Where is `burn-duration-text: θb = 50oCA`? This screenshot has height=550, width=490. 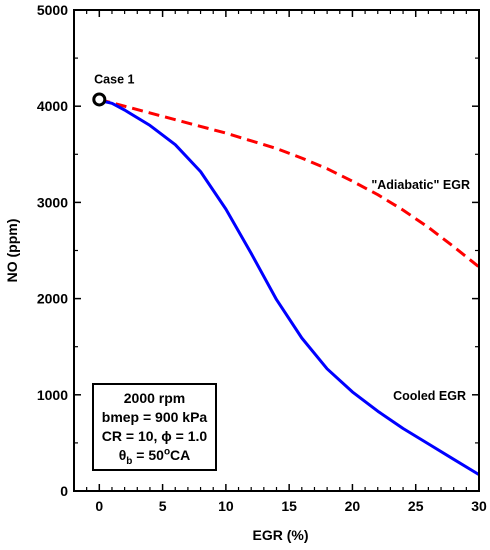 burn-duration-text: θb = 50oCA is located at coordinates (154, 456).